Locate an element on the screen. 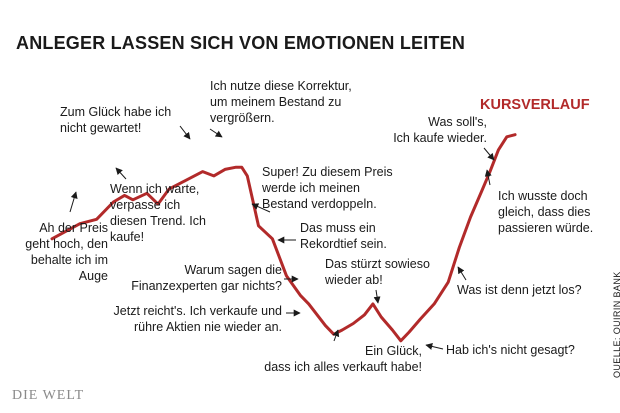 The width and height of the screenshot is (620, 413). source-credit: QUELLE: QUIRIN BANK is located at coordinates (616, 324).